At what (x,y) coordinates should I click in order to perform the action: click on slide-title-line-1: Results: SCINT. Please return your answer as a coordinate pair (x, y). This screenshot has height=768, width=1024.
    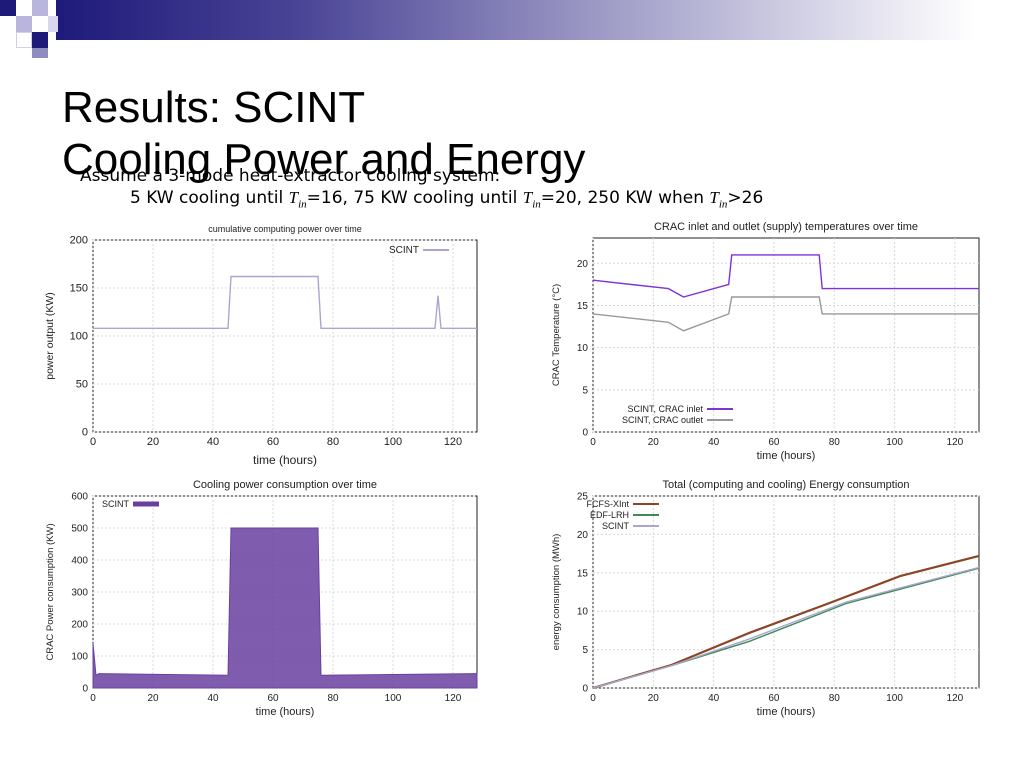
    Looking at the image, I should click on (214, 107).